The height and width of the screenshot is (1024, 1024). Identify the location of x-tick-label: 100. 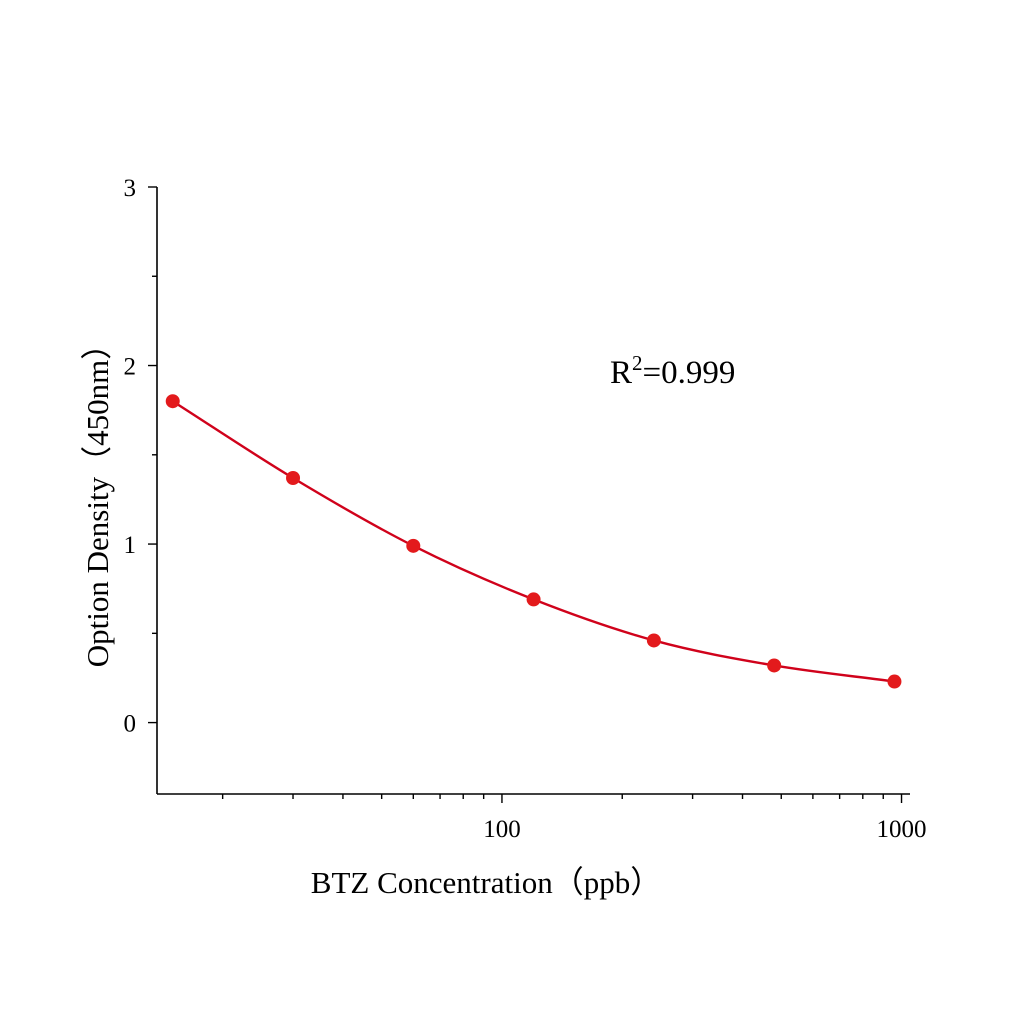
(502, 829).